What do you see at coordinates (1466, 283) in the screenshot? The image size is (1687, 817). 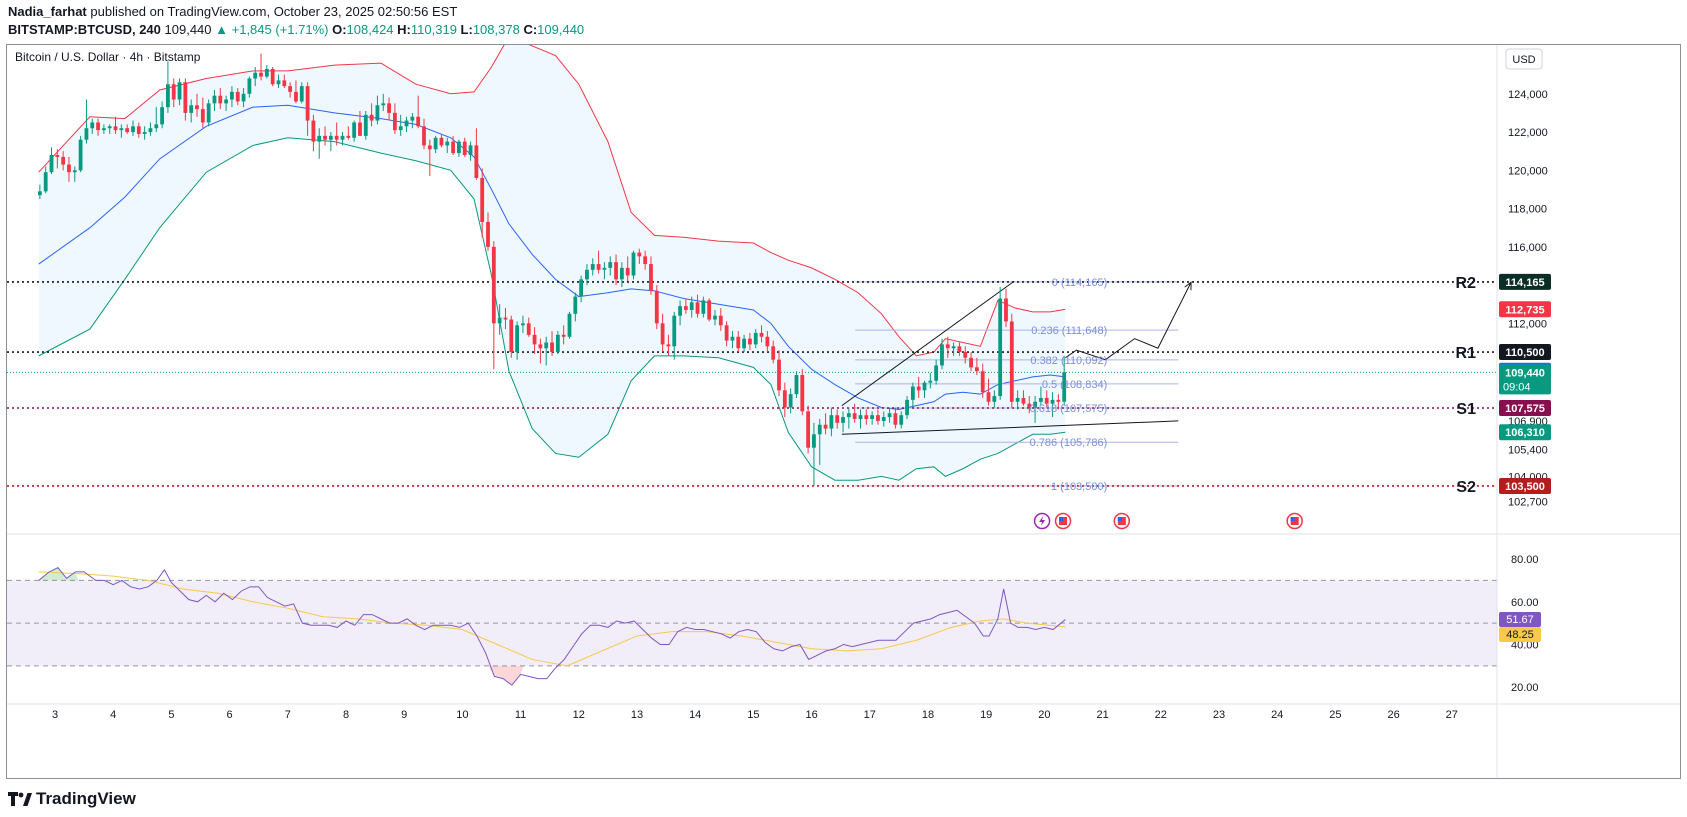 I see `level-label-r2: R2` at bounding box center [1466, 283].